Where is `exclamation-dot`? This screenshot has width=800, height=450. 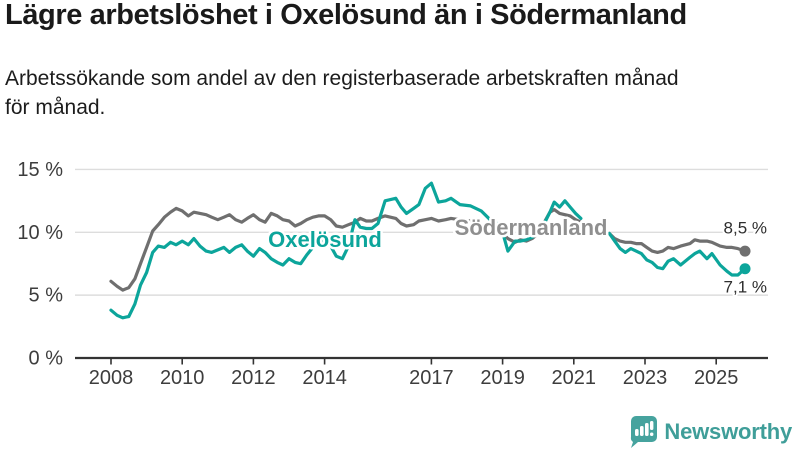
exclamation-dot is located at coordinates (652, 434).